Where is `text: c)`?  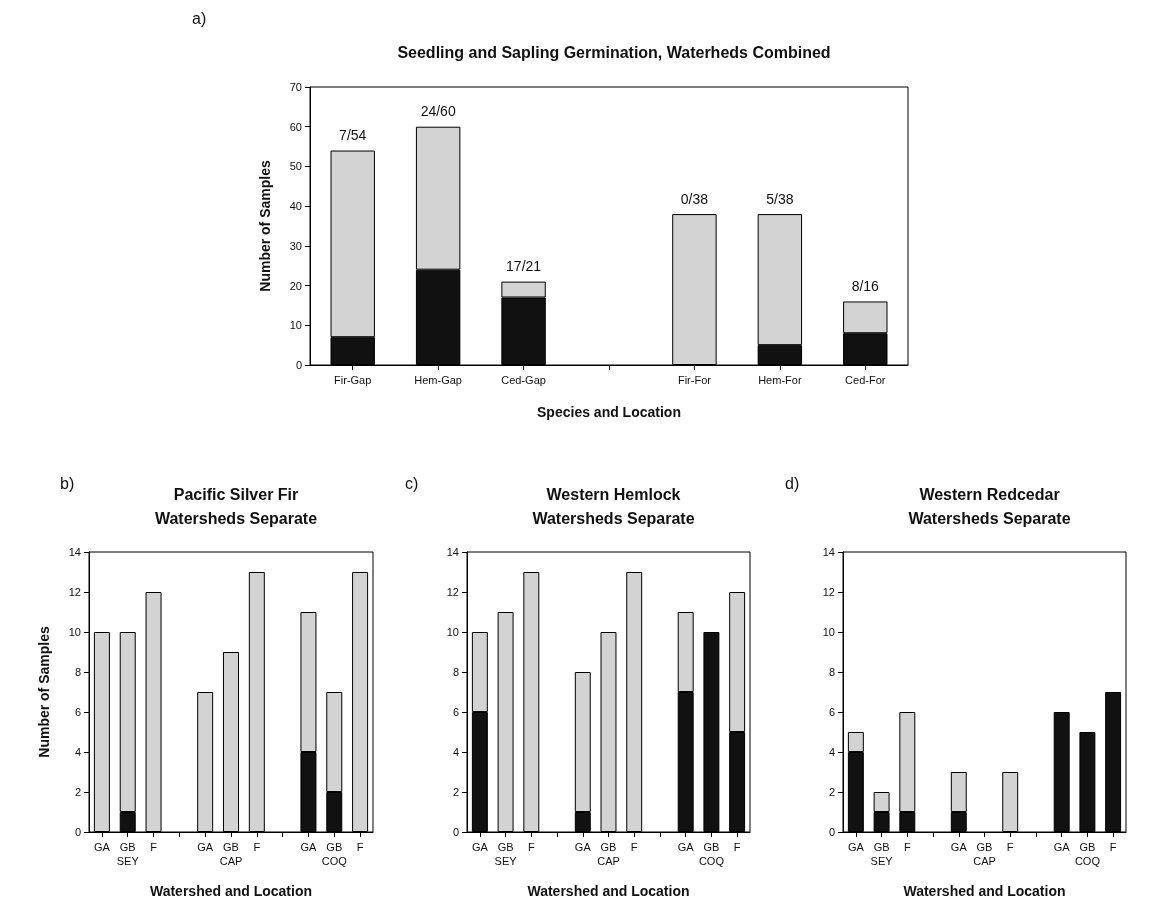
text: c) is located at coordinates (412, 483).